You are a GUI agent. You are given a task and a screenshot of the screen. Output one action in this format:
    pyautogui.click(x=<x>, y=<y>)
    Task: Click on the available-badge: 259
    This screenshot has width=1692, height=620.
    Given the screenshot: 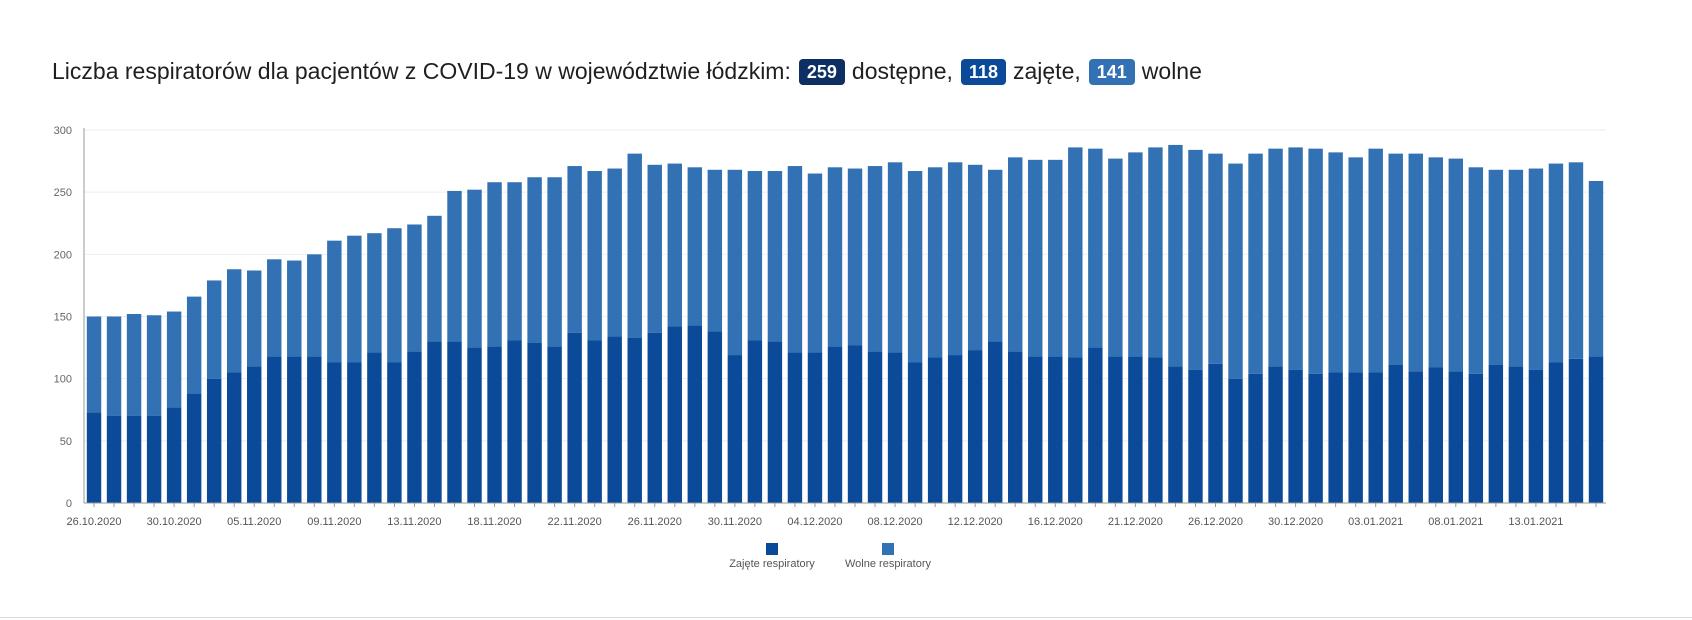 What is the action you would take?
    pyautogui.click(x=821, y=71)
    